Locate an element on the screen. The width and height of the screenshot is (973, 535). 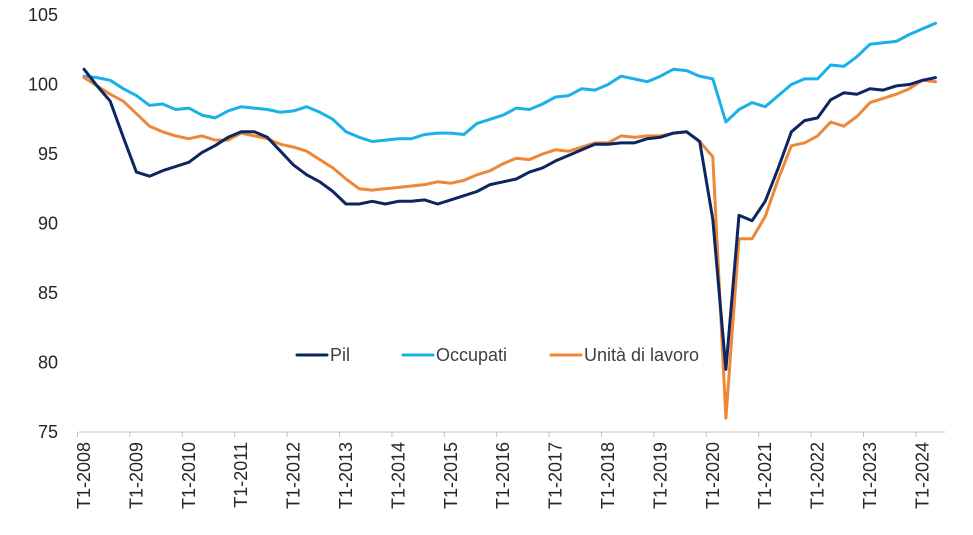
x-tick-label: T1-2012 is located at coordinates (294, 475).